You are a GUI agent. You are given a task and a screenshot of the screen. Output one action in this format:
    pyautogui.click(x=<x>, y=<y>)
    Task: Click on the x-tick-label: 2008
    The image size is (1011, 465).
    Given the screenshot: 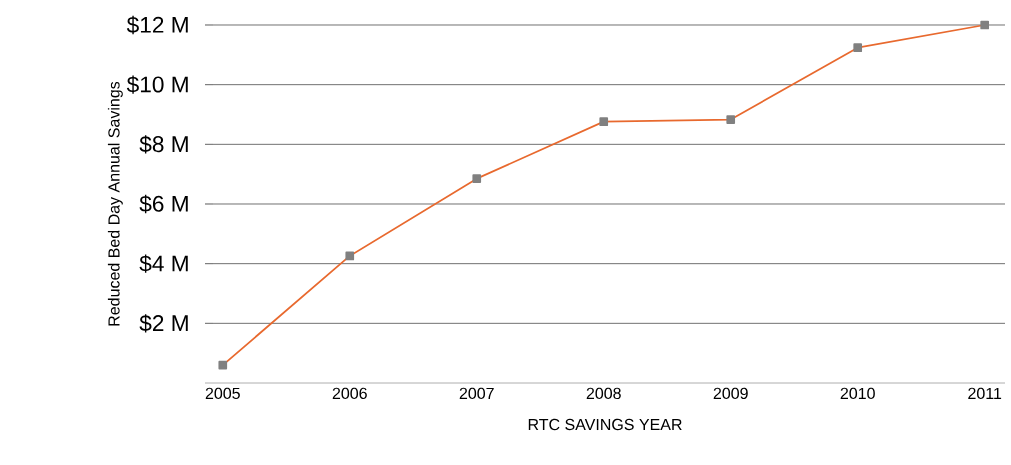 What is the action you would take?
    pyautogui.click(x=603, y=393)
    